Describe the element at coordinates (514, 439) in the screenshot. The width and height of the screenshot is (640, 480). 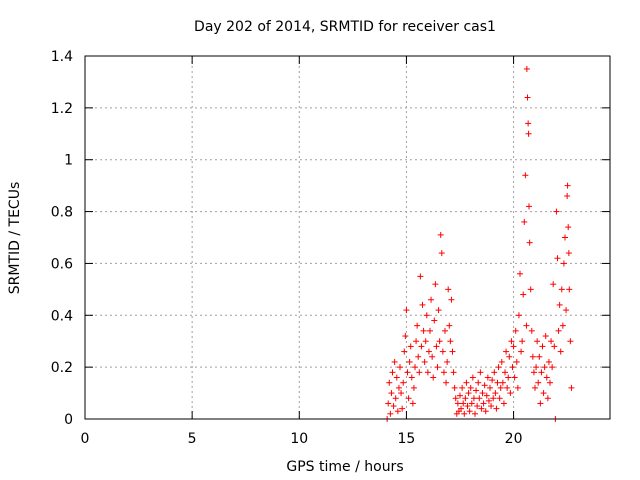
I see `x-tick-label-4: 20` at that location.